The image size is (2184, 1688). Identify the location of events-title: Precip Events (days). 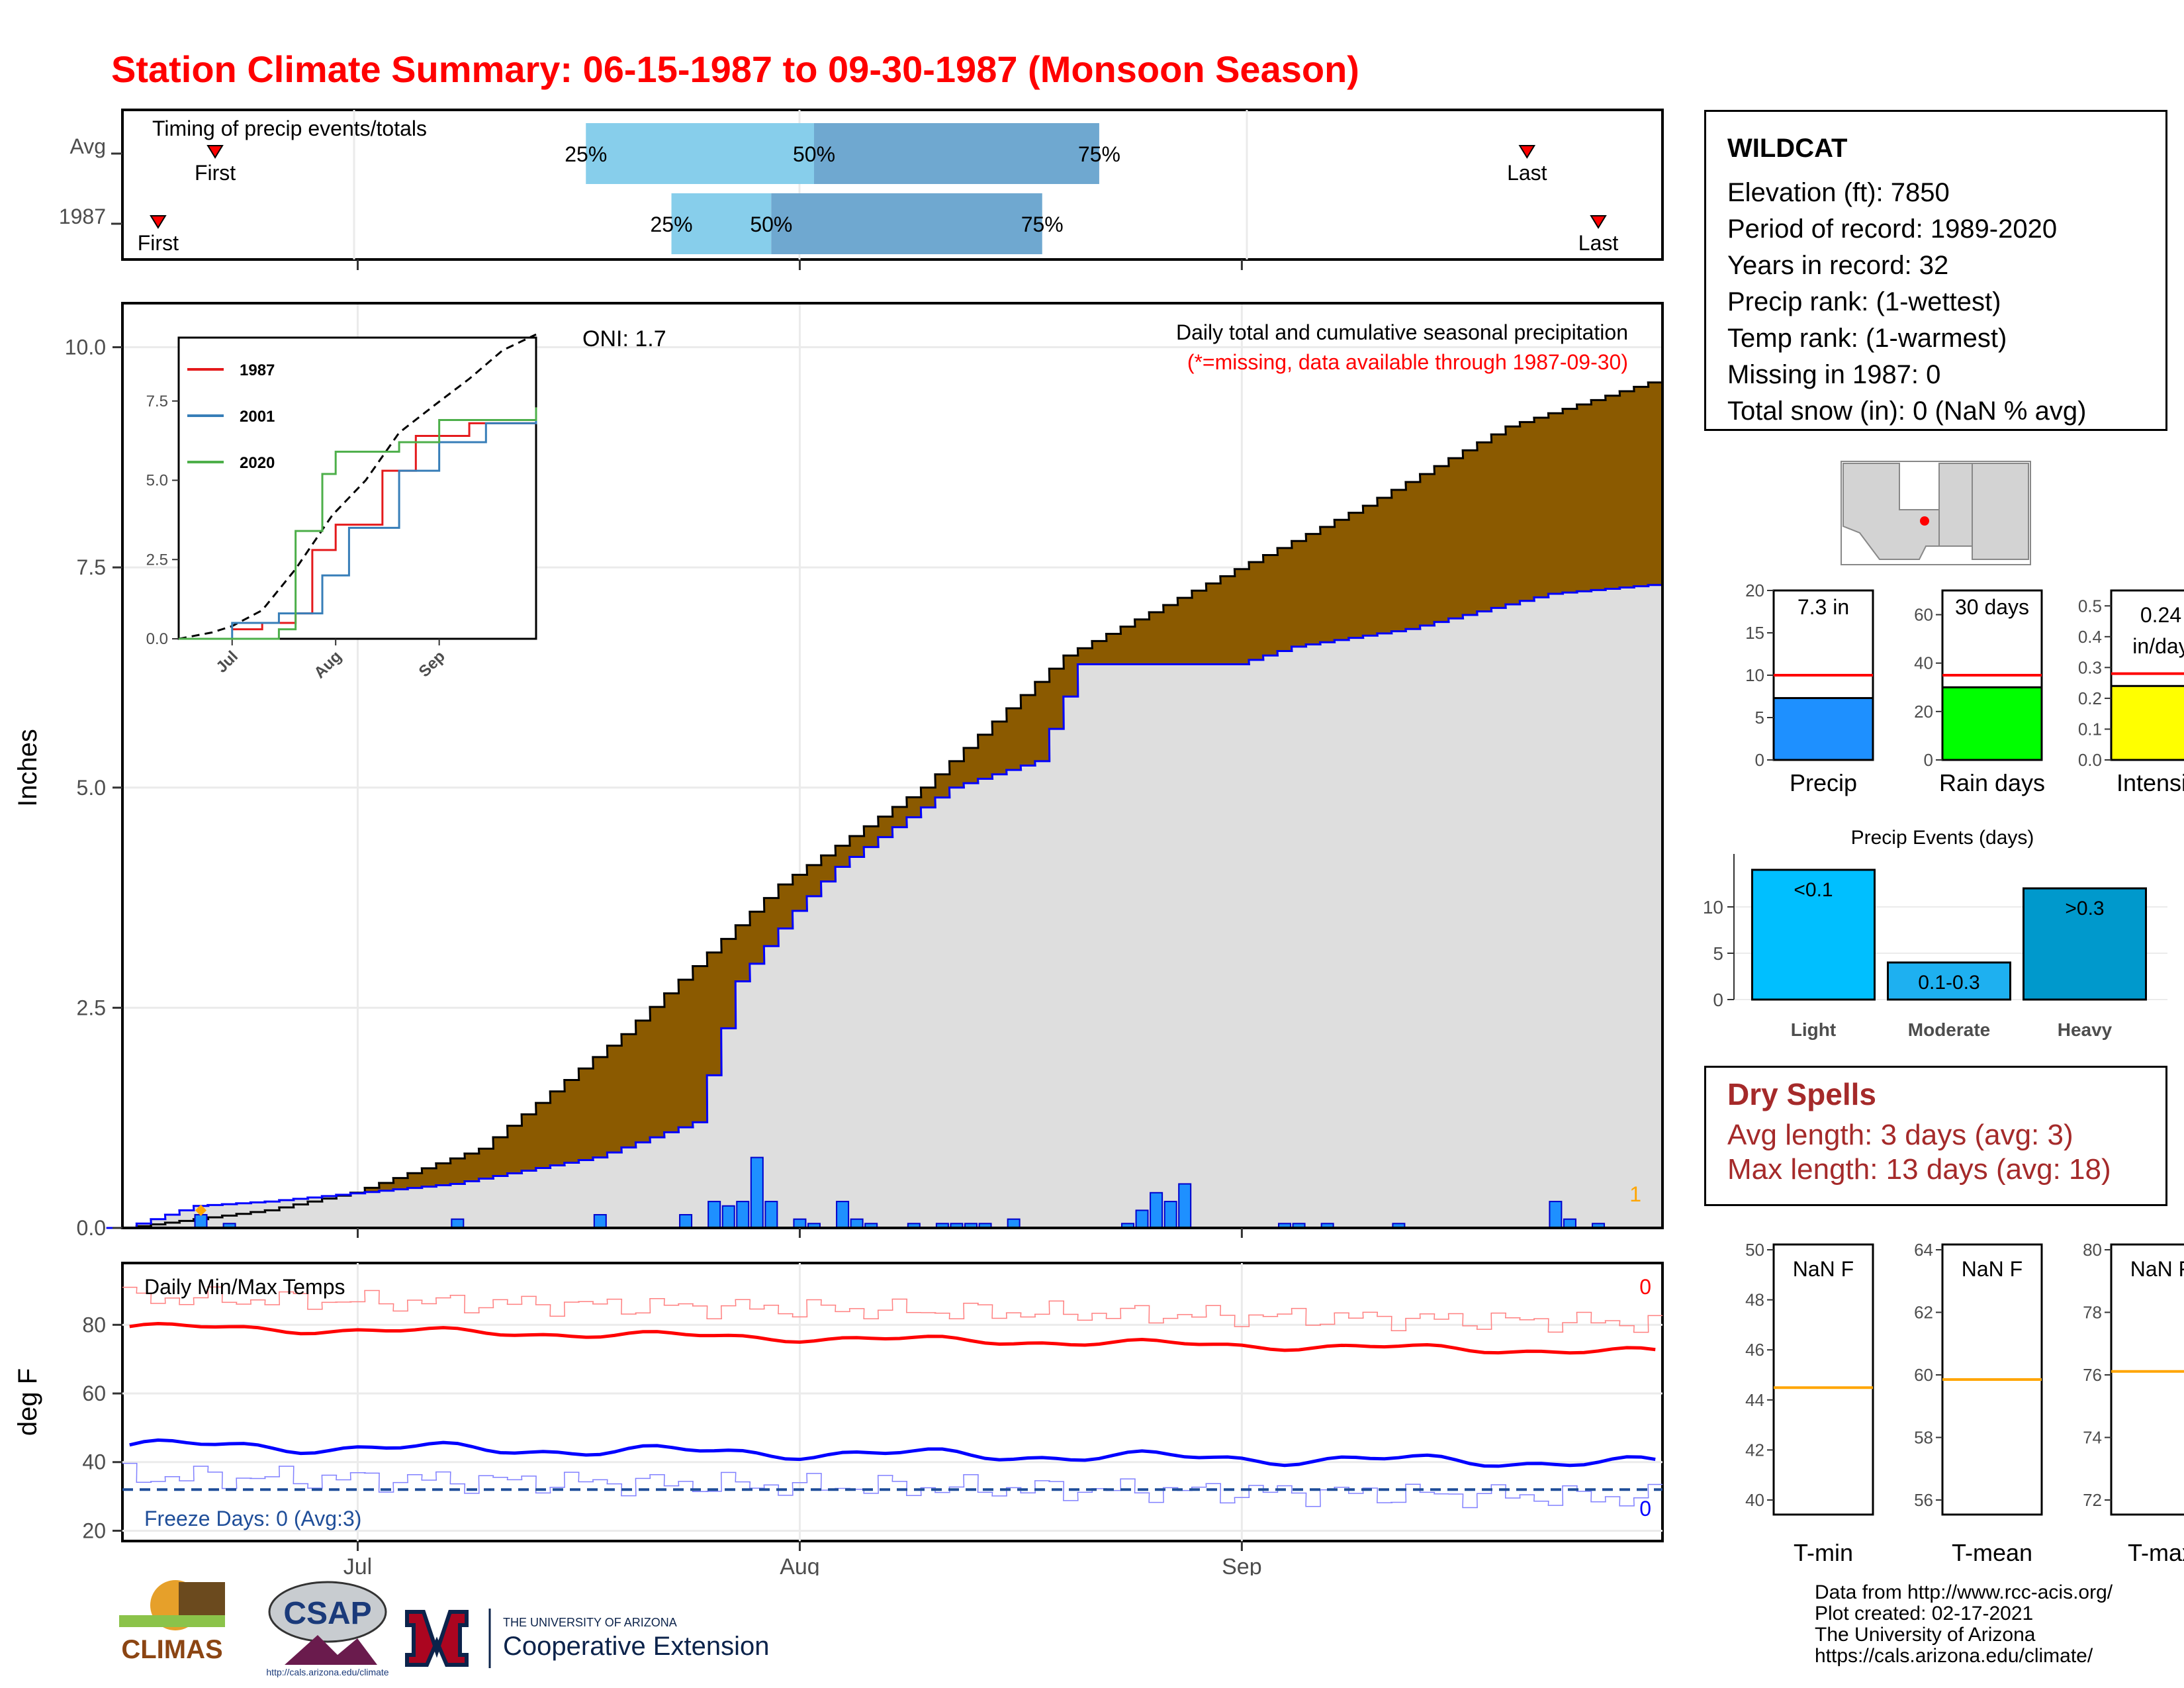
(1942, 838).